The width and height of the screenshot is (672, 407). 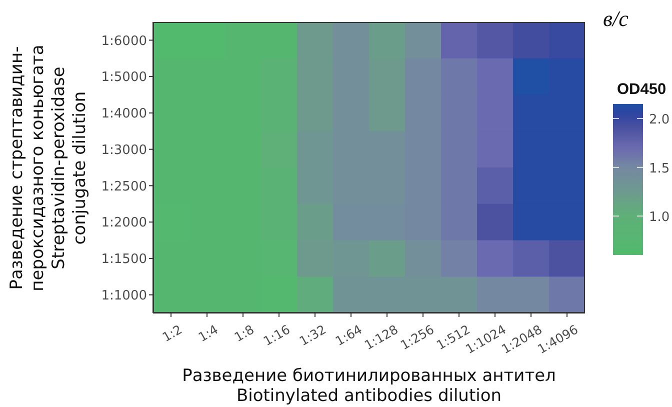 What do you see at coordinates (49, 167) in the screenshot?
I see `y-axis-title: Разведение стрептавидин- пероксидазного коньюгата Streptavidin-peroxidase conjugate dilution` at bounding box center [49, 167].